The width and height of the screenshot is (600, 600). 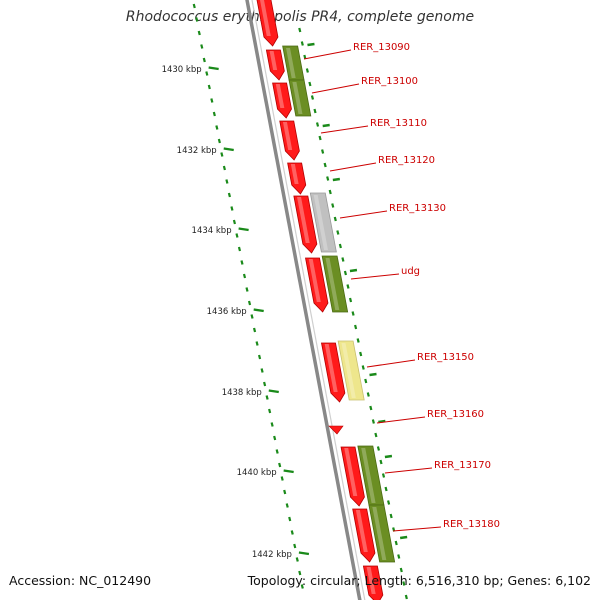 What do you see at coordinates (257, 473) in the screenshot?
I see `ruler-tick-label: 1440 kbp` at bounding box center [257, 473].